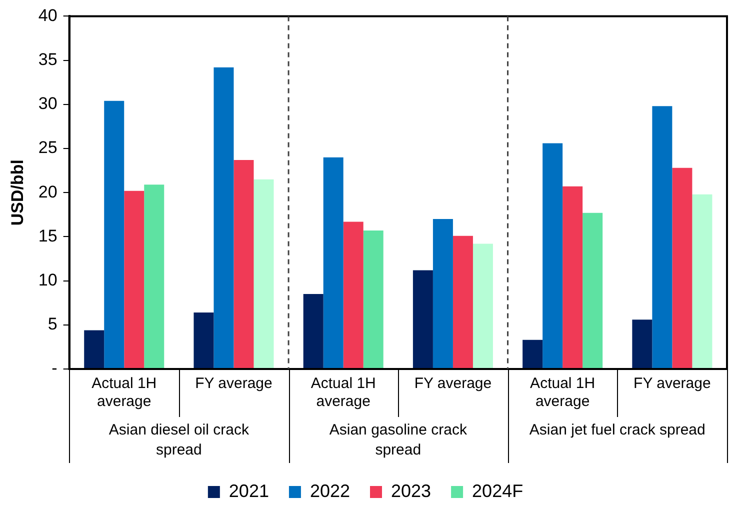 The image size is (731, 511). I want to click on y-tick-label: 15, so click(48, 236).